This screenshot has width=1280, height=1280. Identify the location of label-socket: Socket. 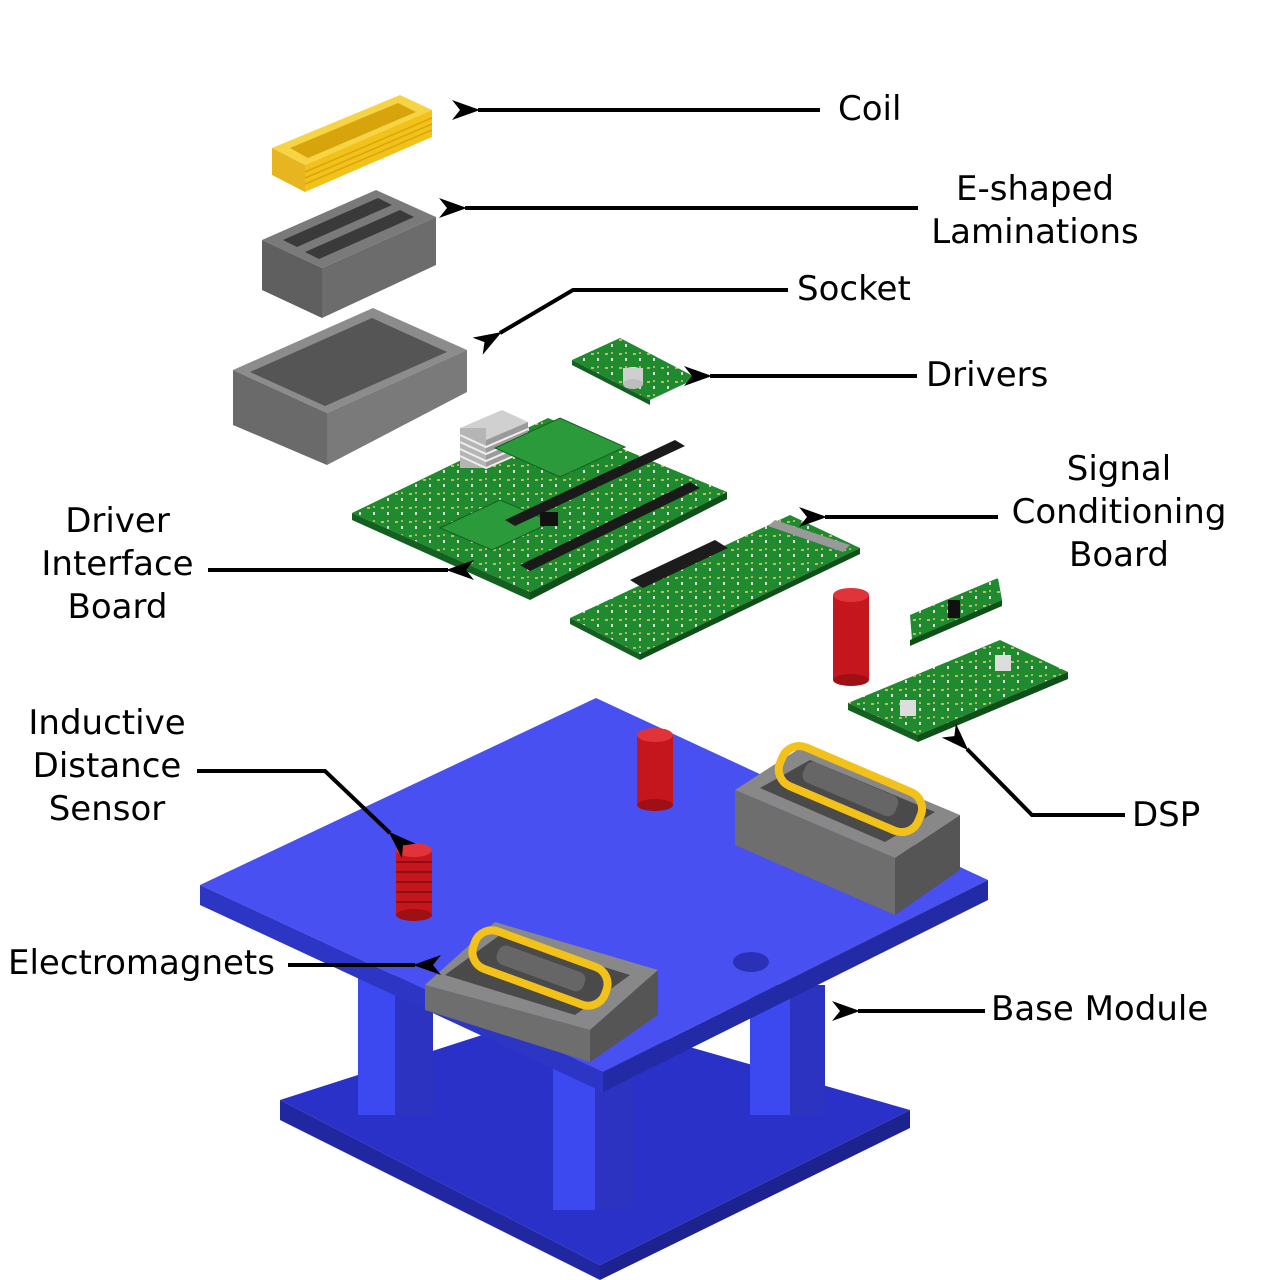
(854, 289).